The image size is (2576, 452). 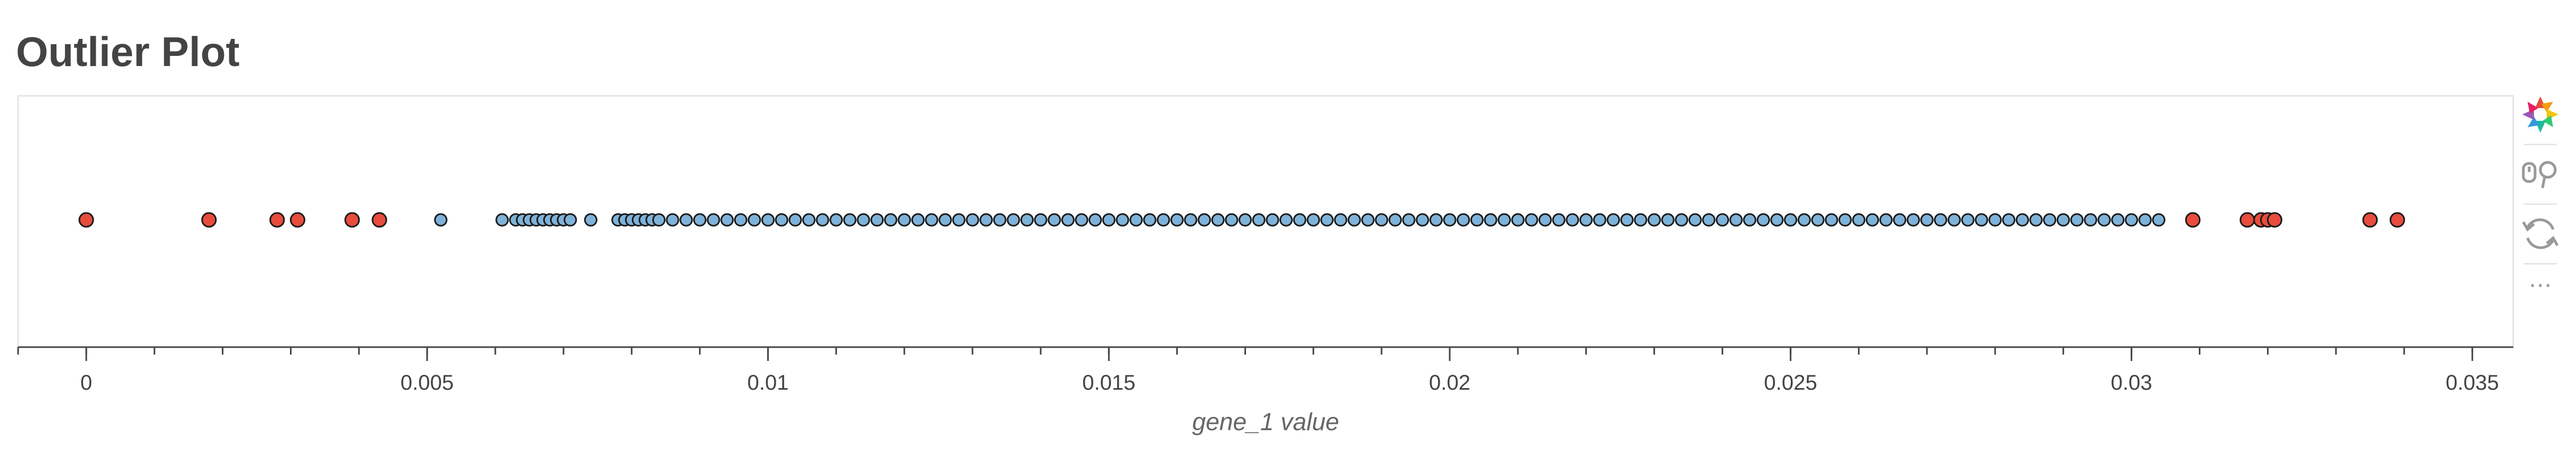 I want to click on x-tick-label: 0.02, so click(x=1449, y=383).